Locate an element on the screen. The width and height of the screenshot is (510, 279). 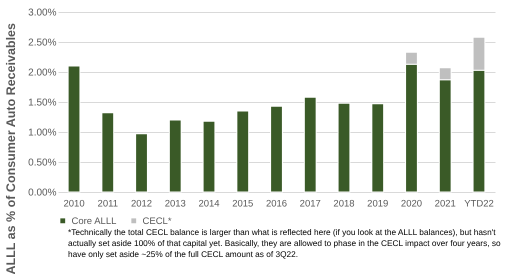
x-tick-label: 2016 is located at coordinates (277, 204).